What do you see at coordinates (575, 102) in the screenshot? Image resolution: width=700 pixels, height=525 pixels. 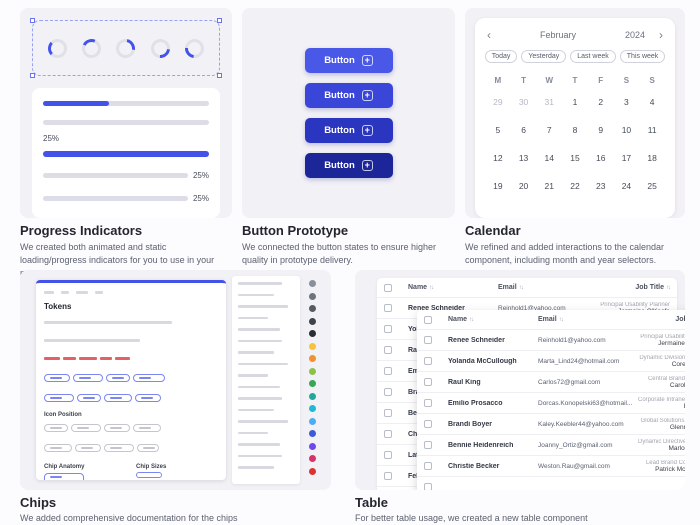 I see `date-cell: 1` at bounding box center [575, 102].